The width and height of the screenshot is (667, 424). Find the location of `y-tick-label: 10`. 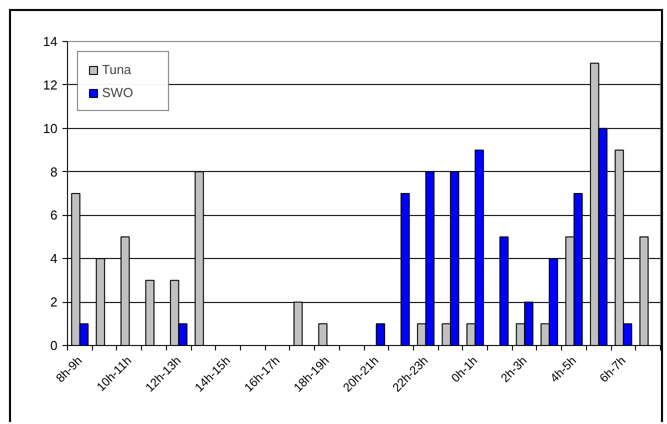

y-tick-label: 10 is located at coordinates (50, 128).